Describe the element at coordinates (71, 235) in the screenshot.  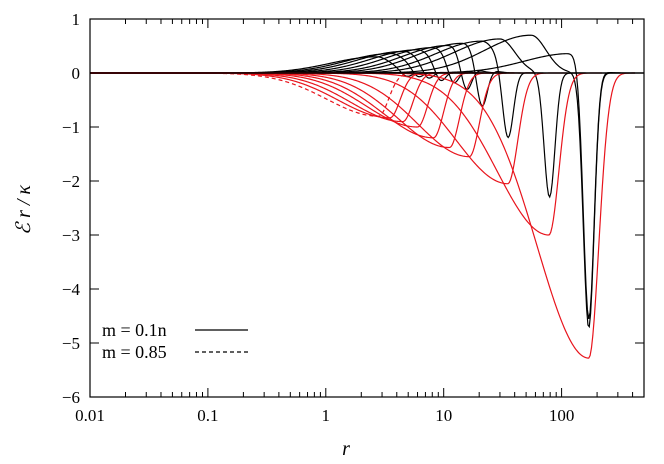
I see `y-tick-label: −3` at that location.